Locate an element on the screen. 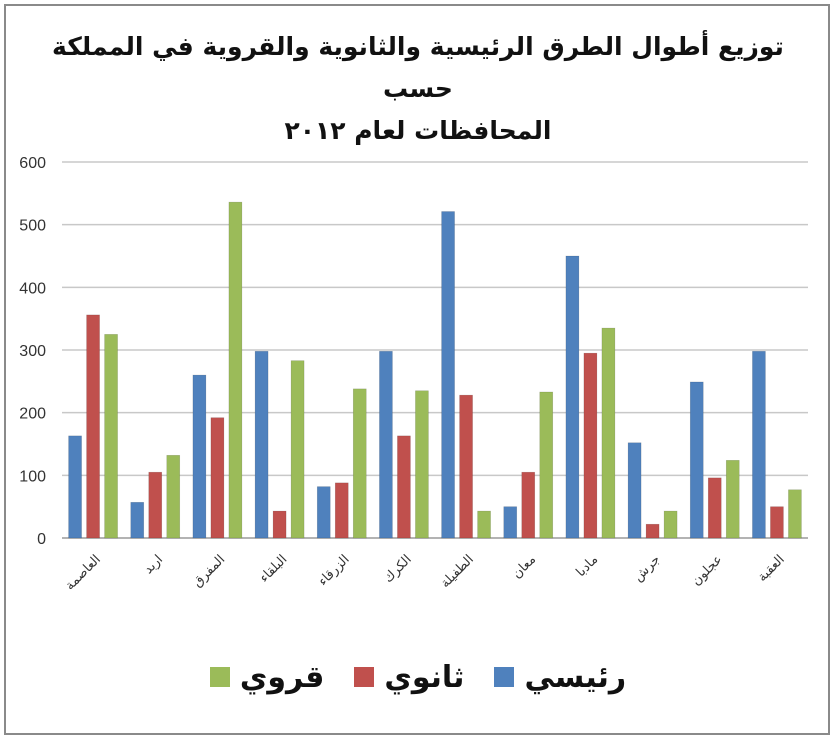 The image size is (836, 741). y-tick-label: 0 is located at coordinates (41, 539).